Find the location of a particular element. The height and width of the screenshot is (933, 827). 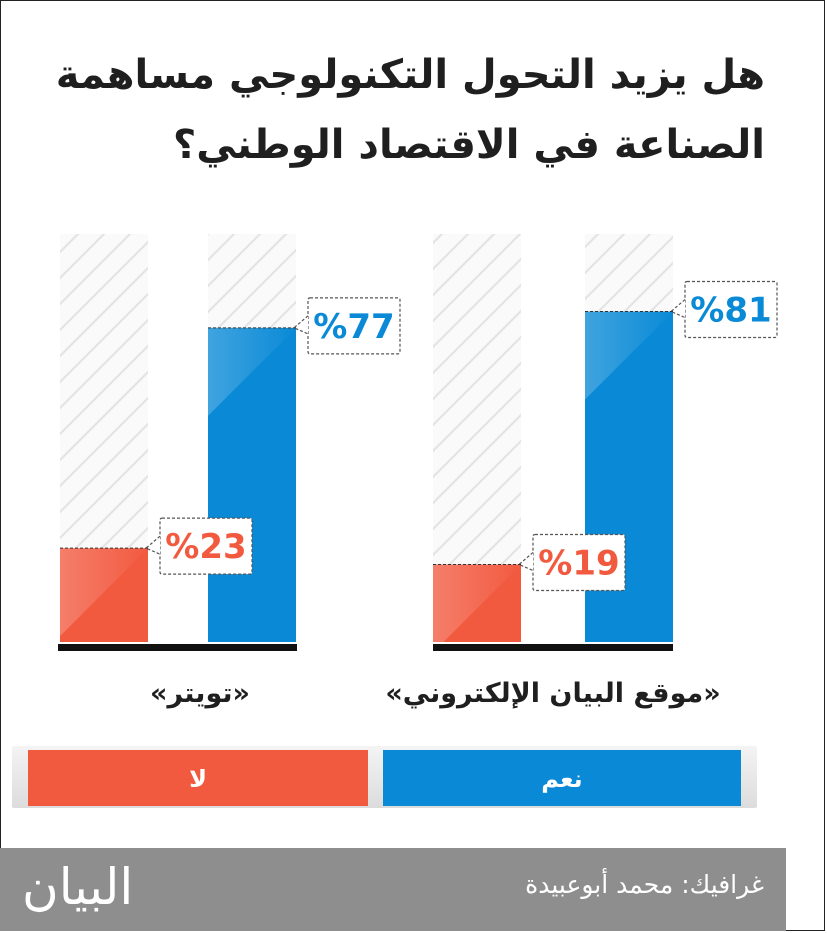

category-label-1: «موقع البيان الإلكتروني» is located at coordinates (552, 693).